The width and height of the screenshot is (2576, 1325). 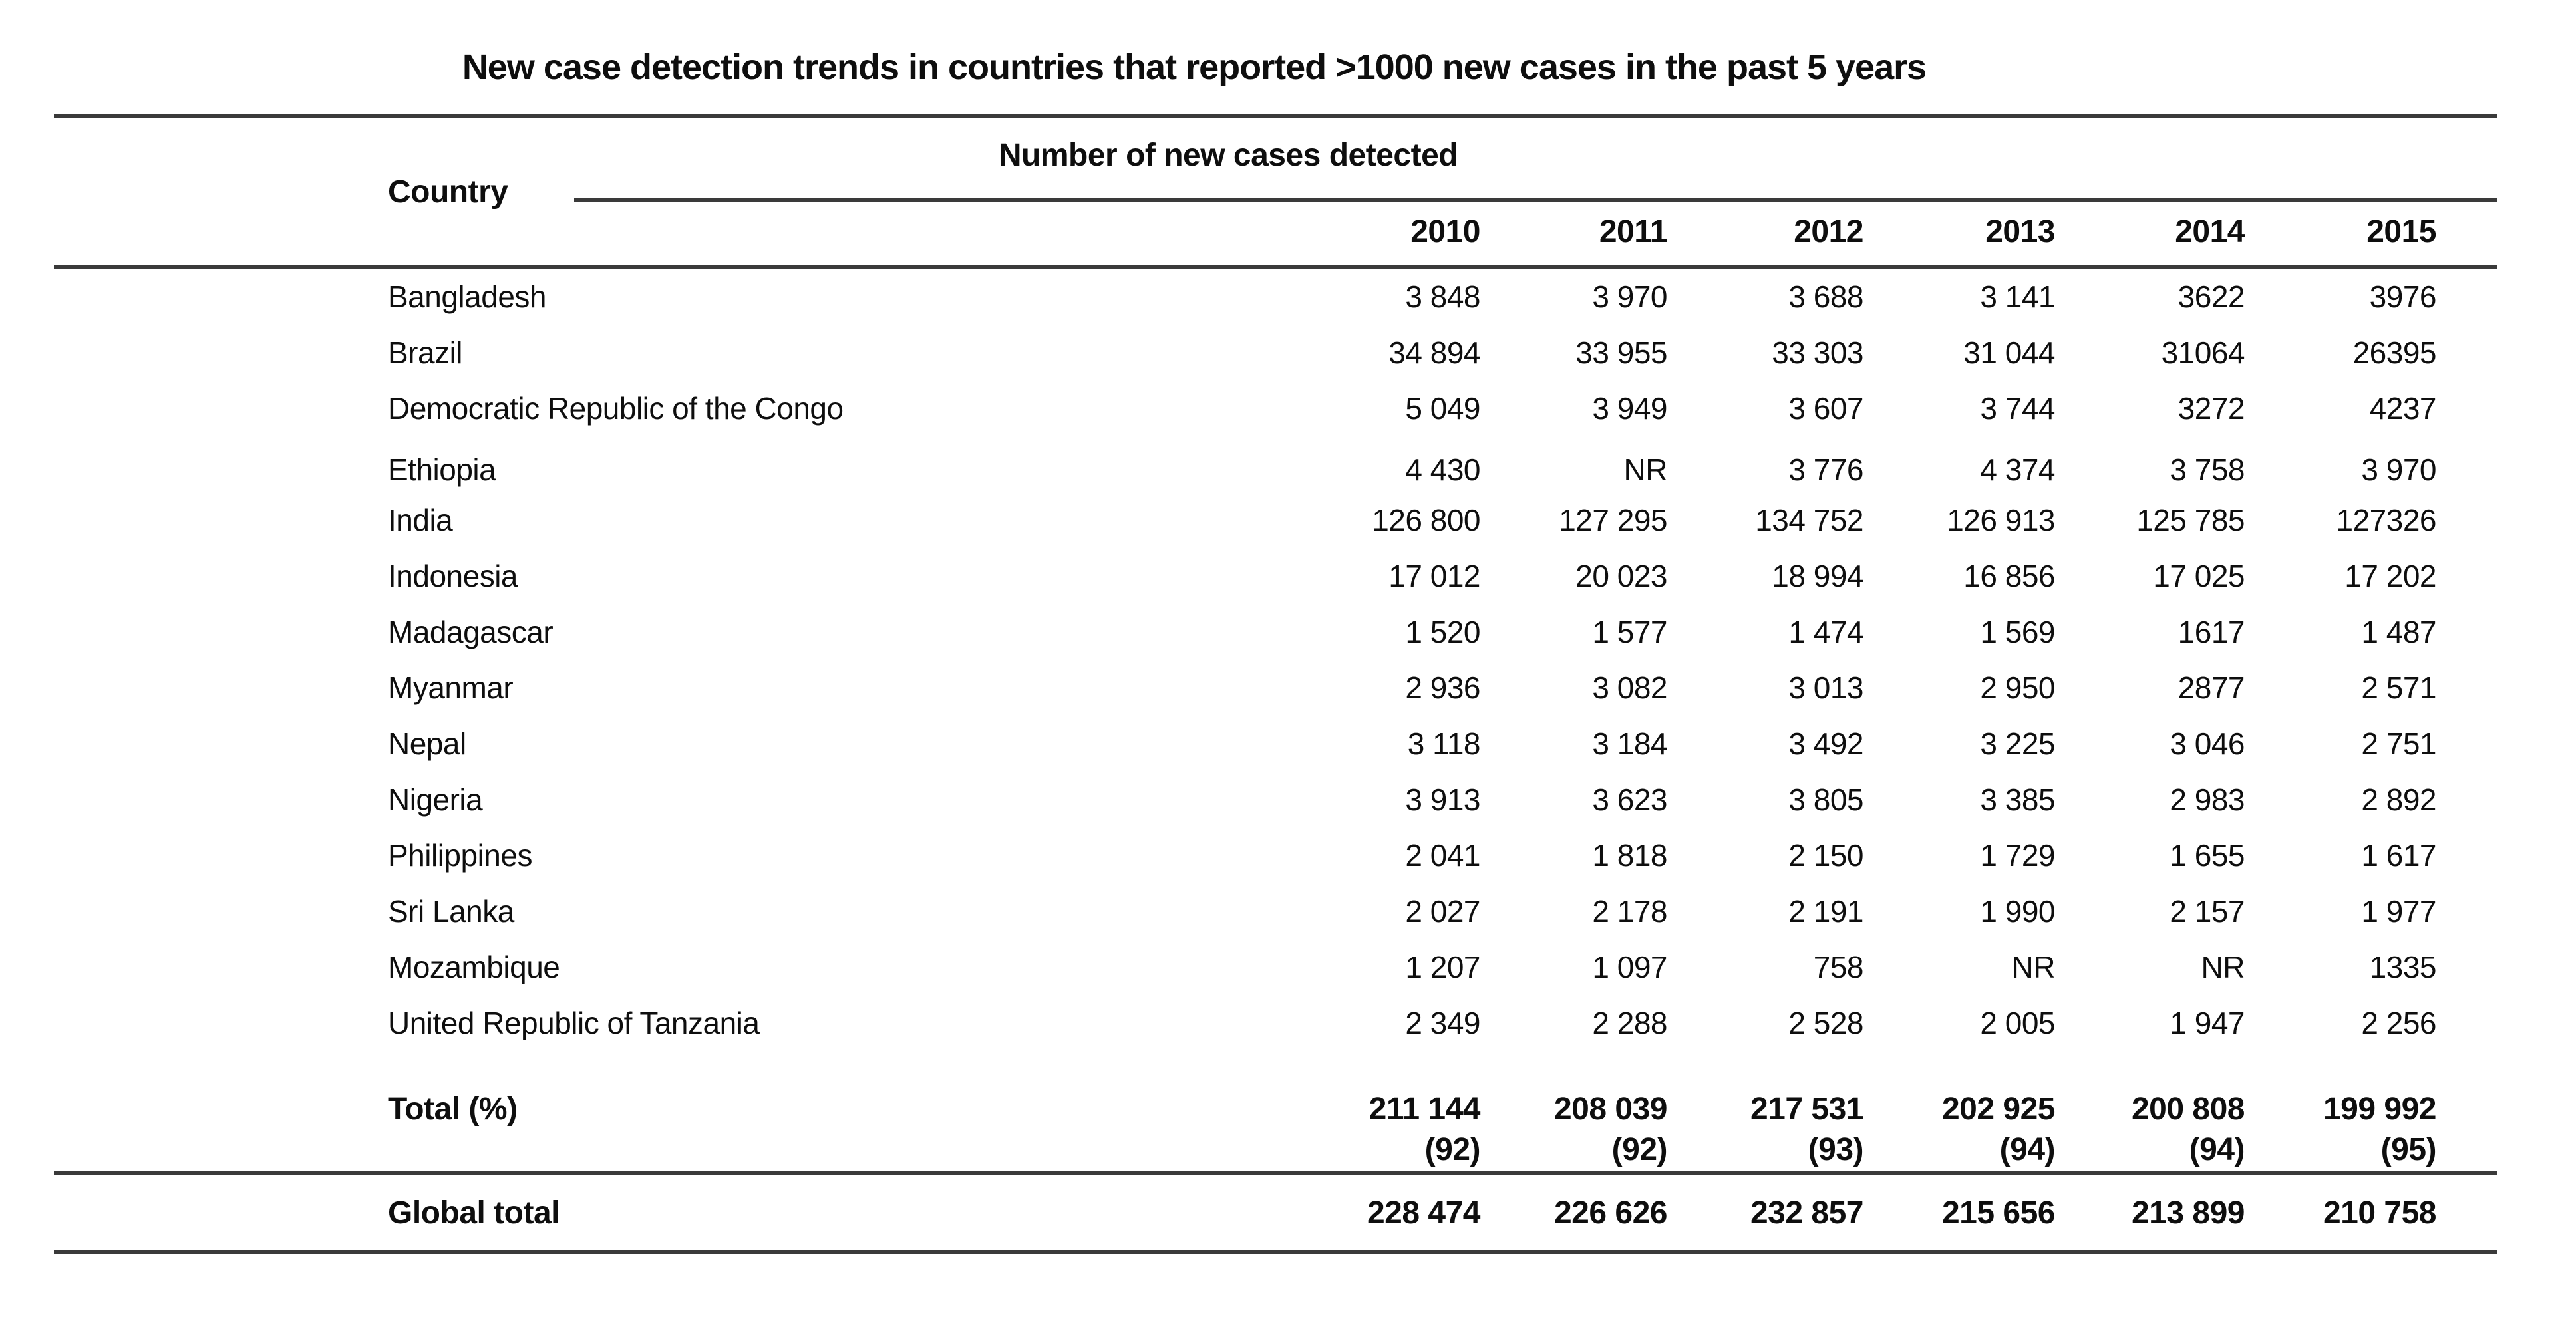 I want to click on country-cell, so click(x=672, y=1151).